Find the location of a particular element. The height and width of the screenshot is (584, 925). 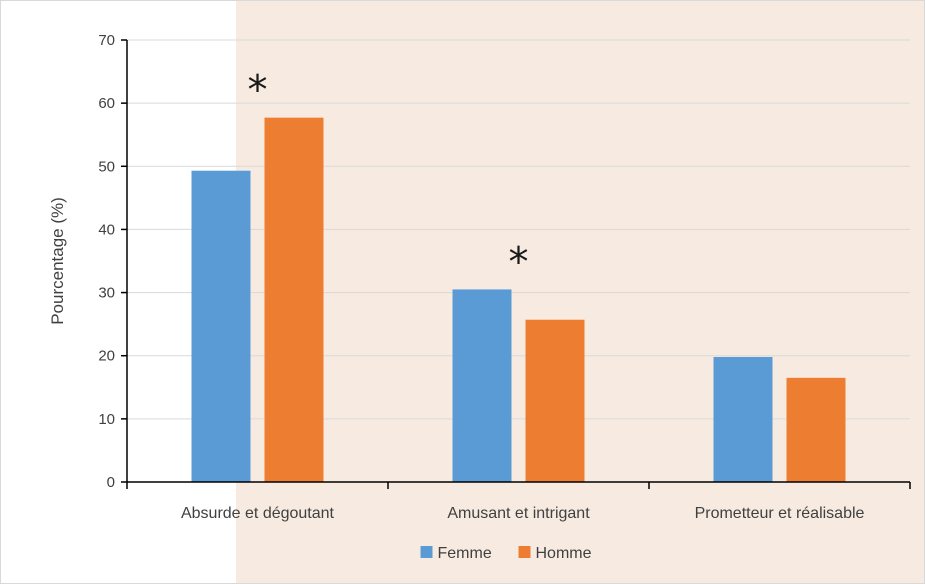

x-category-label: Prometteur et réalisable is located at coordinates (780, 513).